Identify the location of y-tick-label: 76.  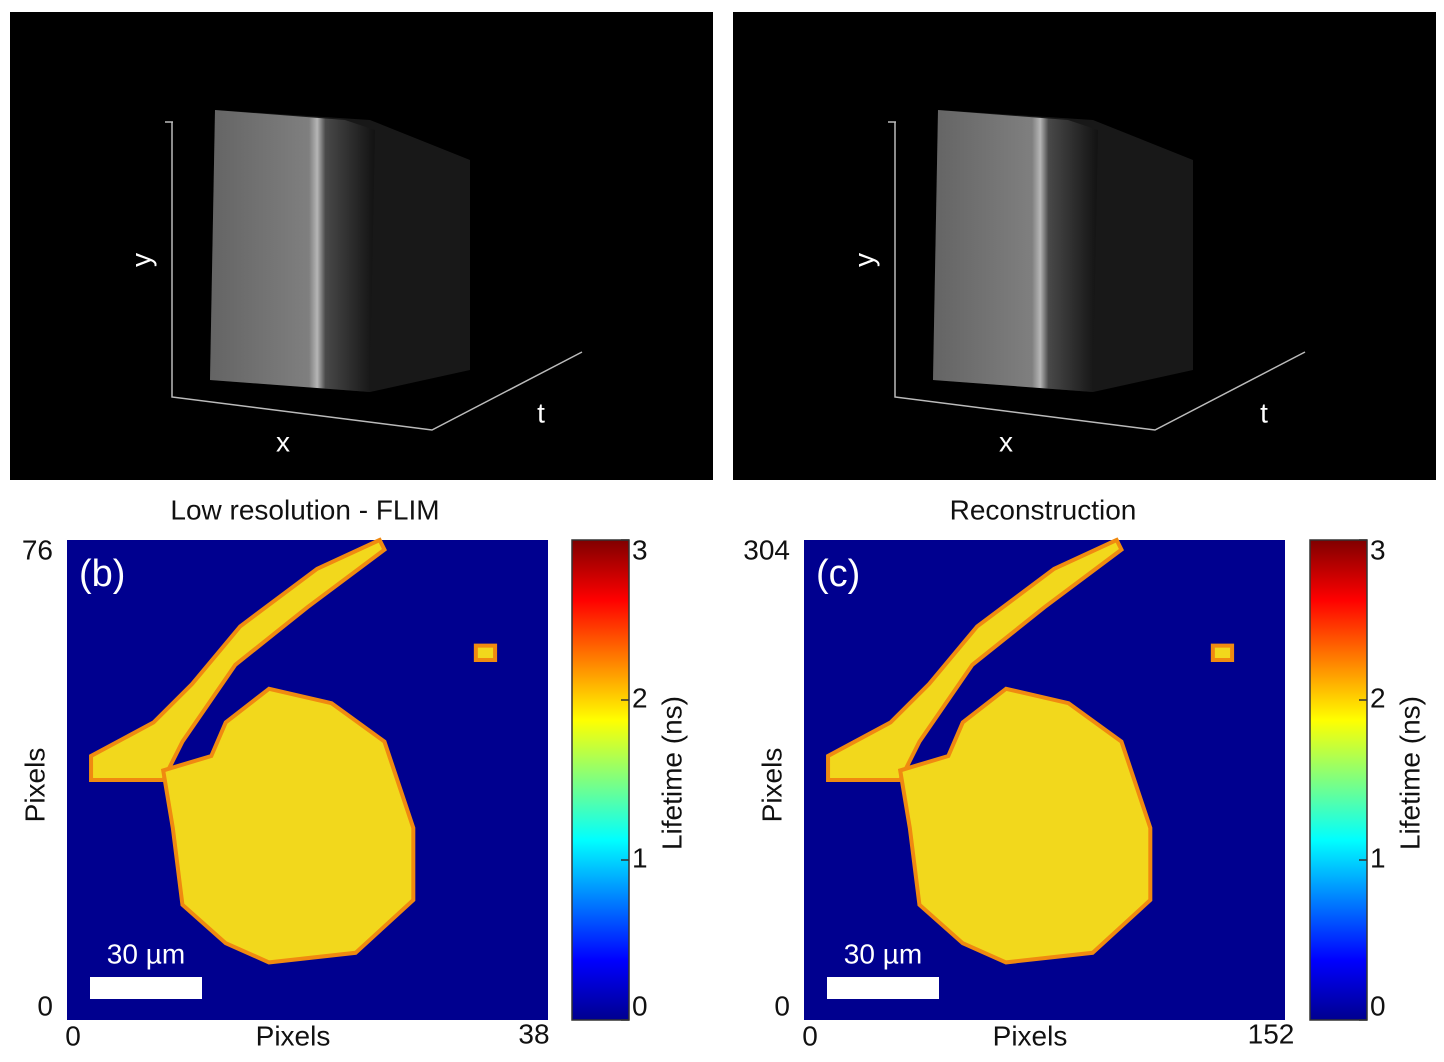
(37, 549).